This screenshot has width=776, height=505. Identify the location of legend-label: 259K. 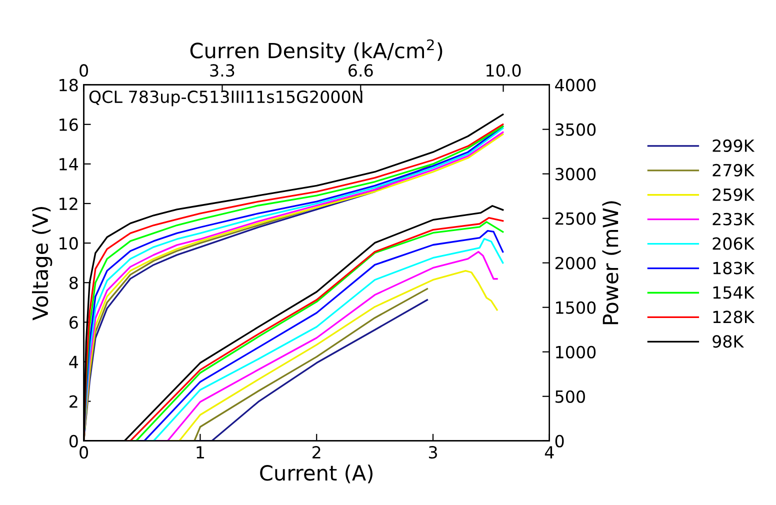
(733, 194).